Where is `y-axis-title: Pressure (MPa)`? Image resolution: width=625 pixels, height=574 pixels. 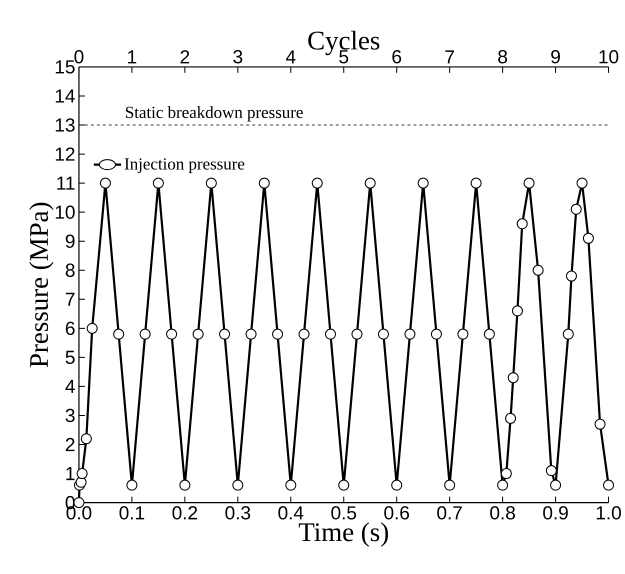
y-axis-title: Pressure (MPa) is located at coordinates (41, 285).